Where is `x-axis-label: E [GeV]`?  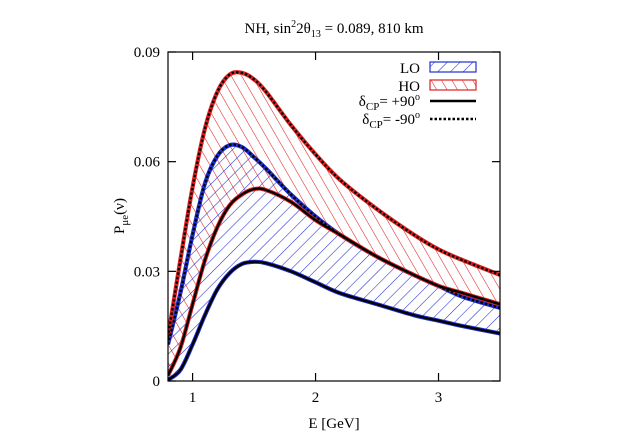
x-axis-label: E [GeV] is located at coordinates (333, 424).